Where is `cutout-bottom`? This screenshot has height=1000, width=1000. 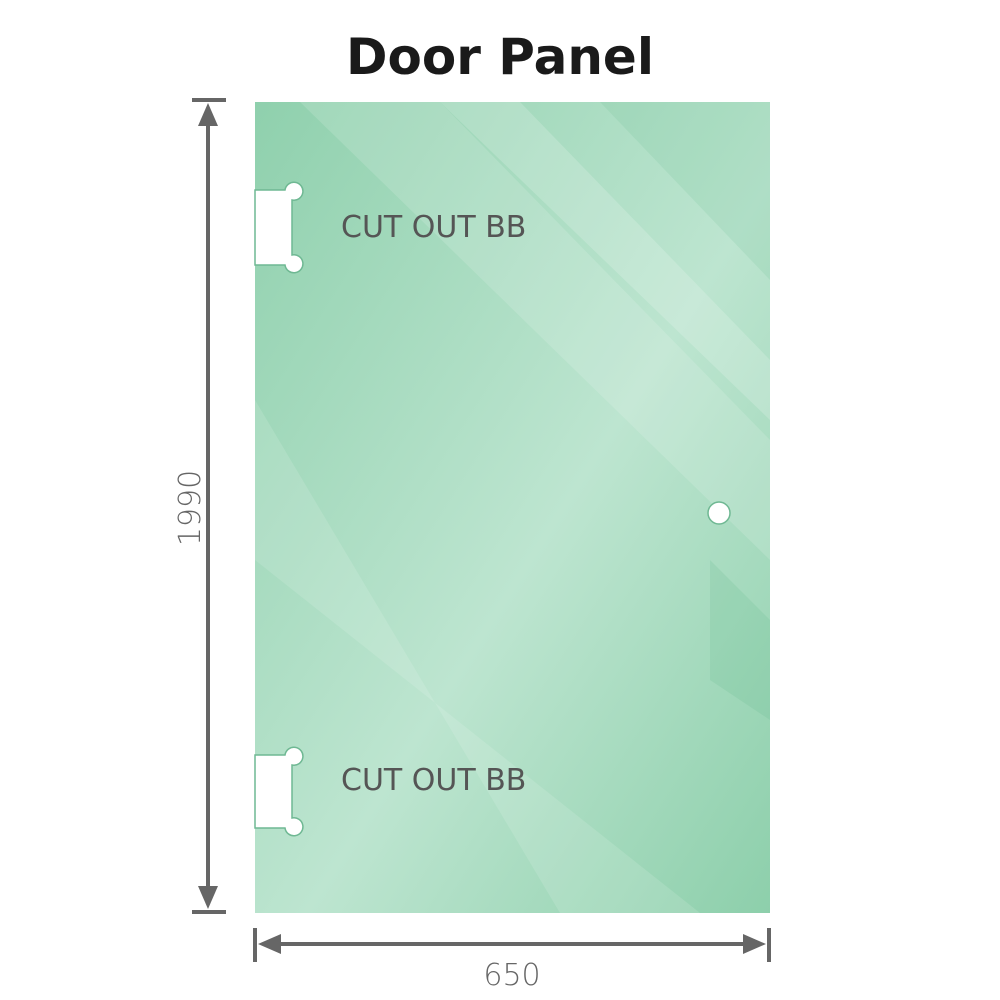 cutout-bottom is located at coordinates (279, 791).